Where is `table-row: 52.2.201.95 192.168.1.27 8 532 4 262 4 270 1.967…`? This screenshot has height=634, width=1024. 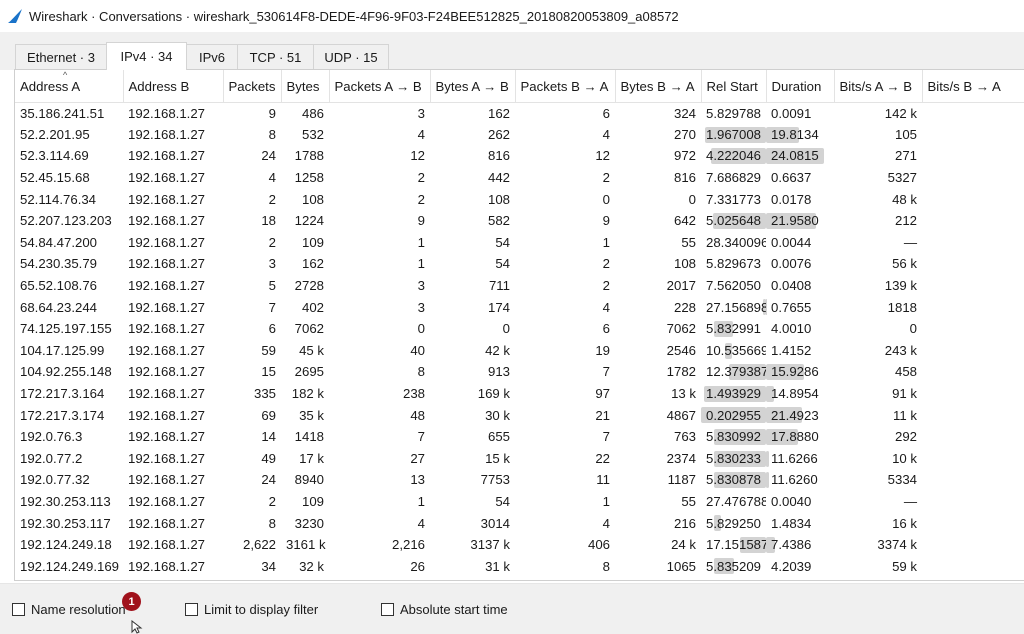 table-row: 52.2.201.95 192.168.1.27 8 532 4 262 4 270 1.967… is located at coordinates (519, 135).